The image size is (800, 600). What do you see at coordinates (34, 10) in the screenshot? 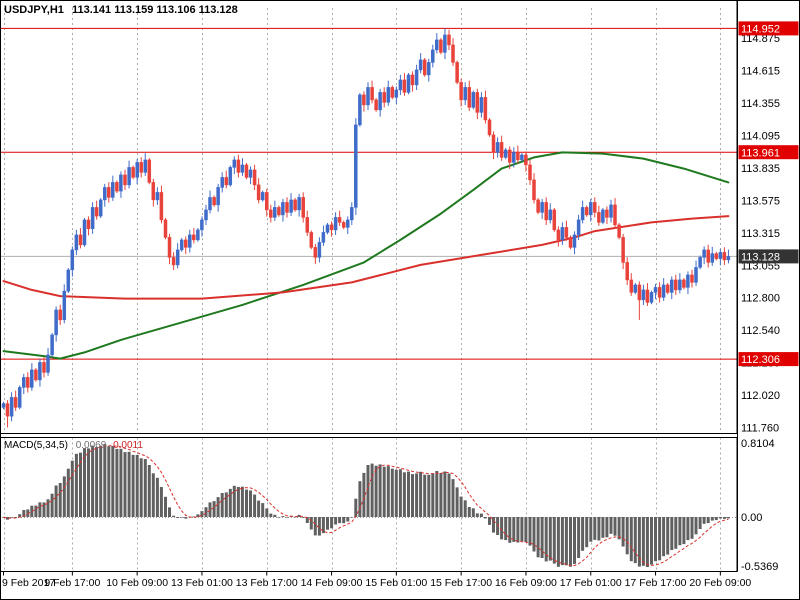
I see `chart-symbol-period: USDJPY,H1` at bounding box center [34, 10].